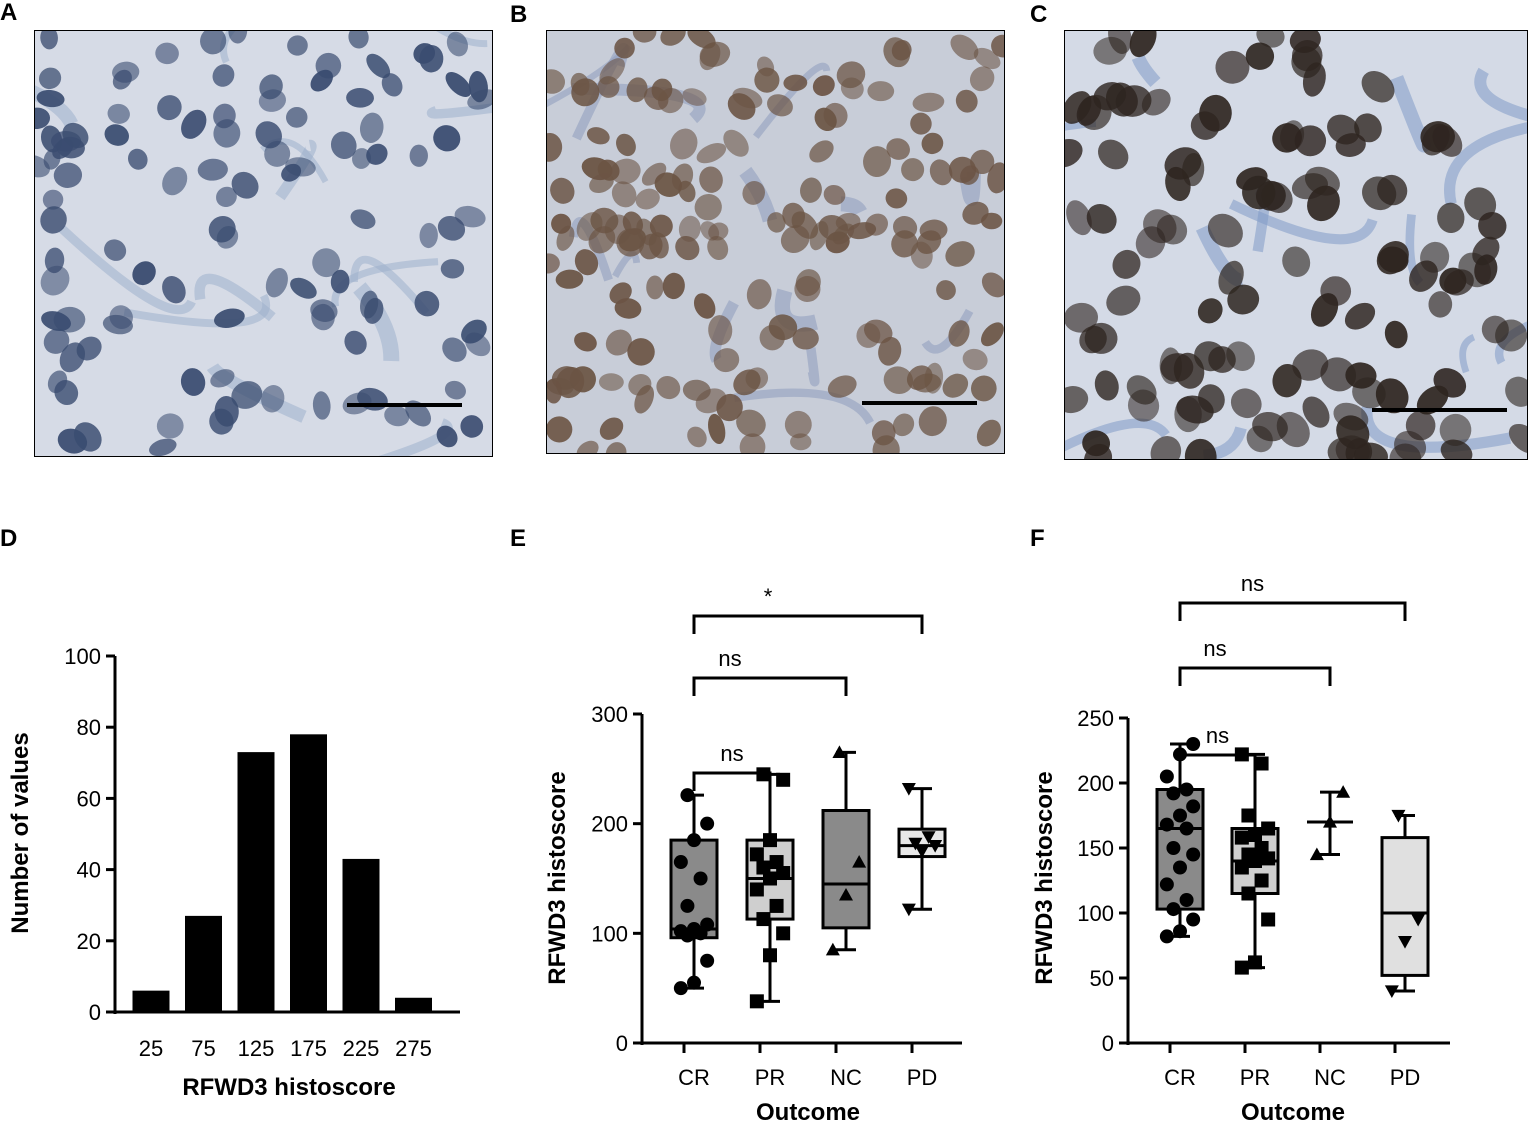  I want to click on box-PD, so click(1405, 906).